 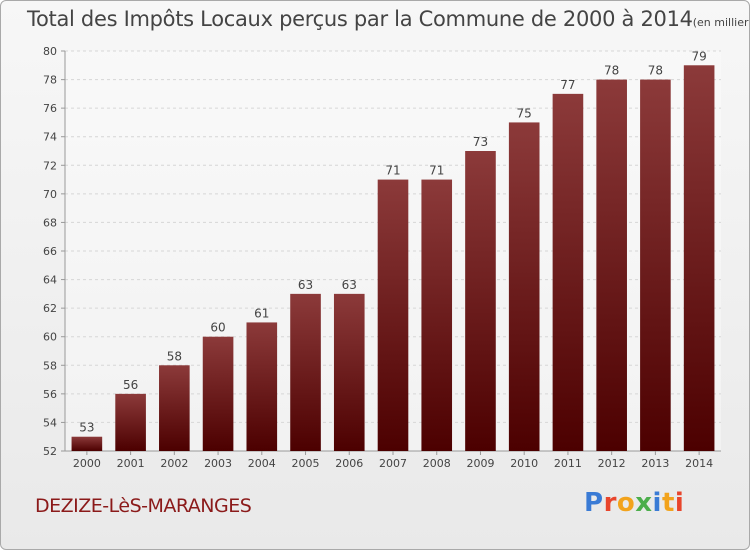 I want to click on y-tick-label: 62, so click(x=50, y=308).